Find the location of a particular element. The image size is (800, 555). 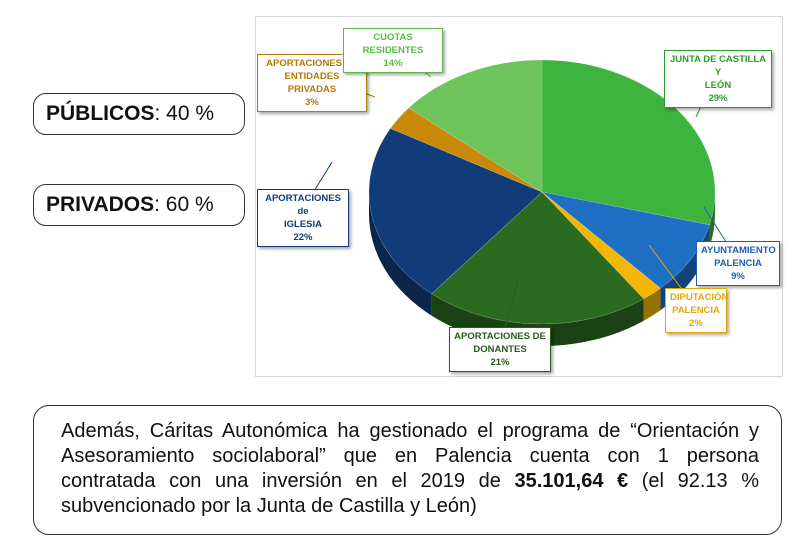

slice-label-3: APORTACIONES DE DONANTES 21% is located at coordinates (500, 349).